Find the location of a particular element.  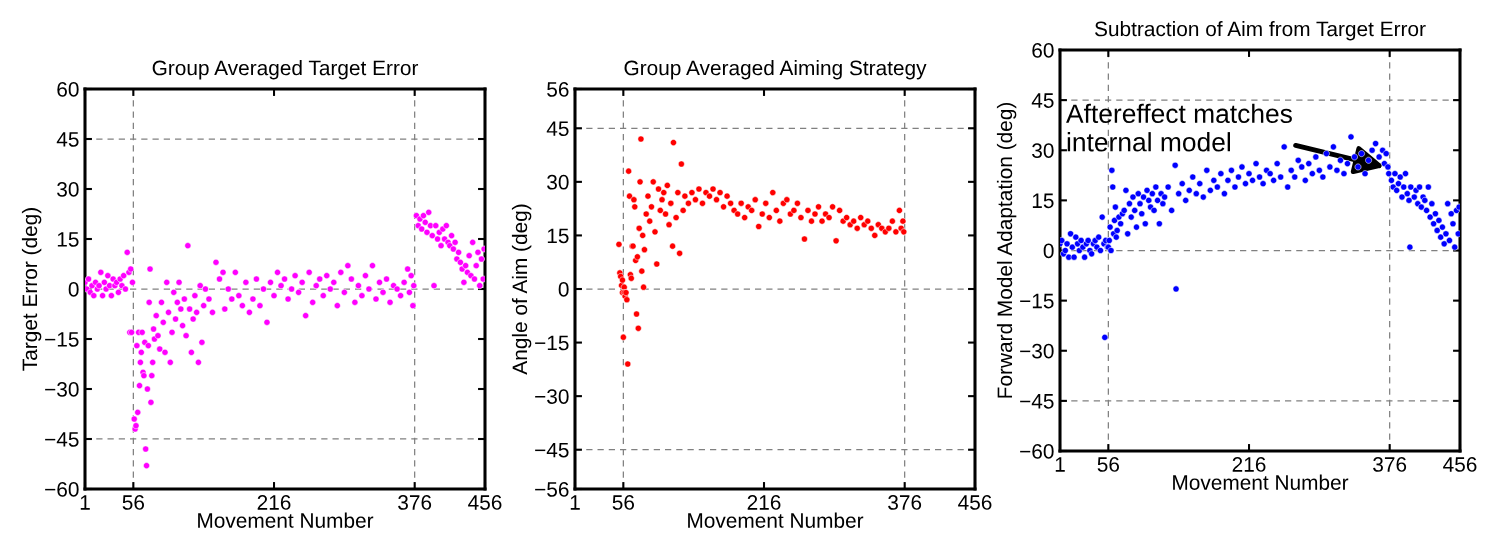

y-axis-title: Forward Model Adaptation (deg) is located at coordinates (1006, 250).